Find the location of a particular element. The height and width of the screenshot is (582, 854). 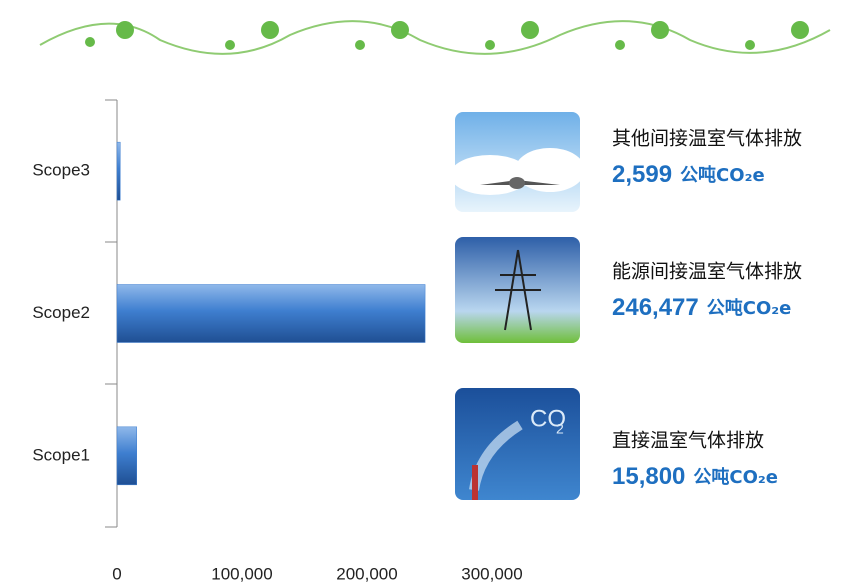

description: 其他间接温室气体排放 is located at coordinates (707, 139).